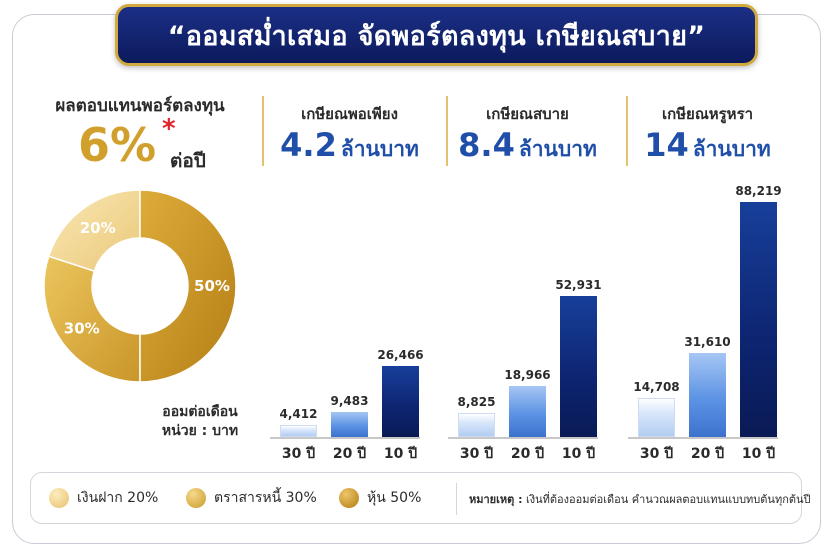 The height and width of the screenshot is (551, 833). What do you see at coordinates (557, 149) in the screenshot?
I see `goal-amount-unit-comfortable: ล้านบาท` at bounding box center [557, 149].